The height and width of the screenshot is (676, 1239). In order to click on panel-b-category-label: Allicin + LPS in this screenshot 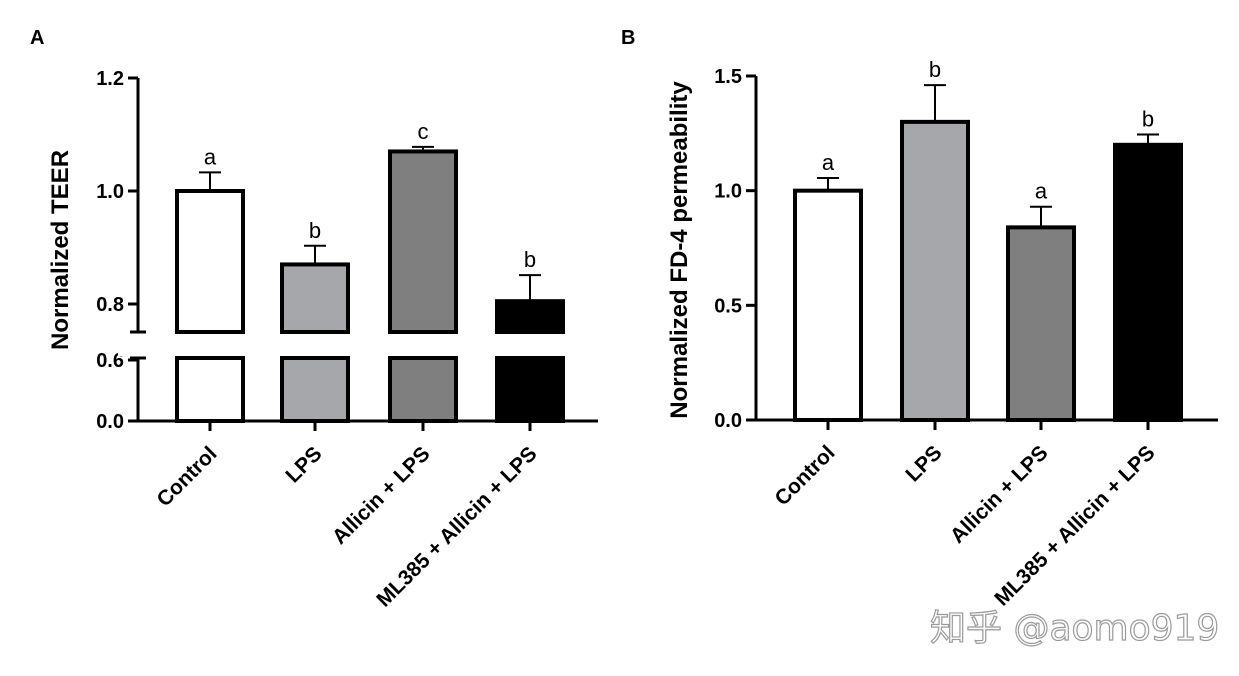, I will do `click(999, 494)`.